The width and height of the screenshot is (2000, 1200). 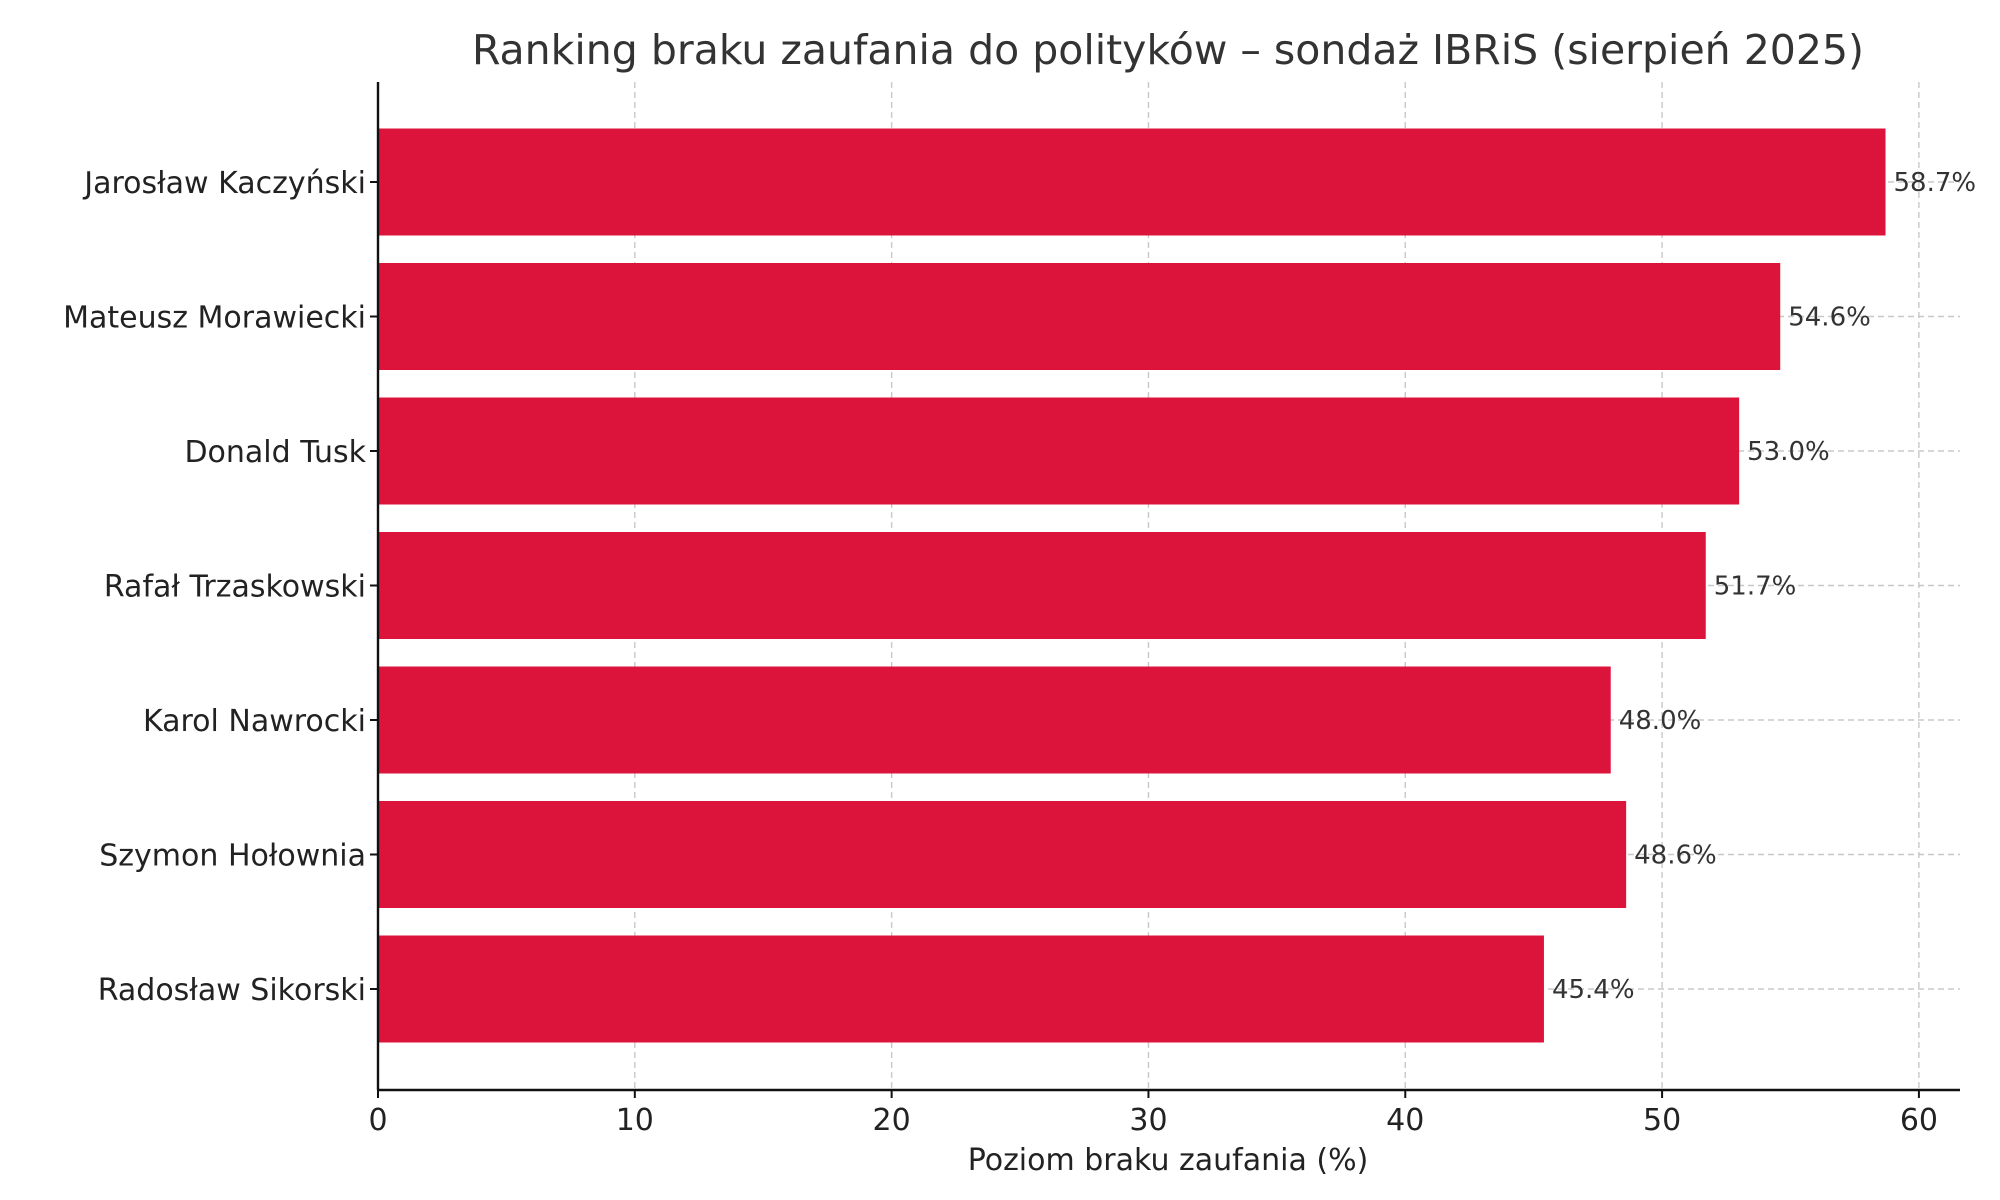 What do you see at coordinates (1662, 1120) in the screenshot?
I see `x-tick-label: 50` at bounding box center [1662, 1120].